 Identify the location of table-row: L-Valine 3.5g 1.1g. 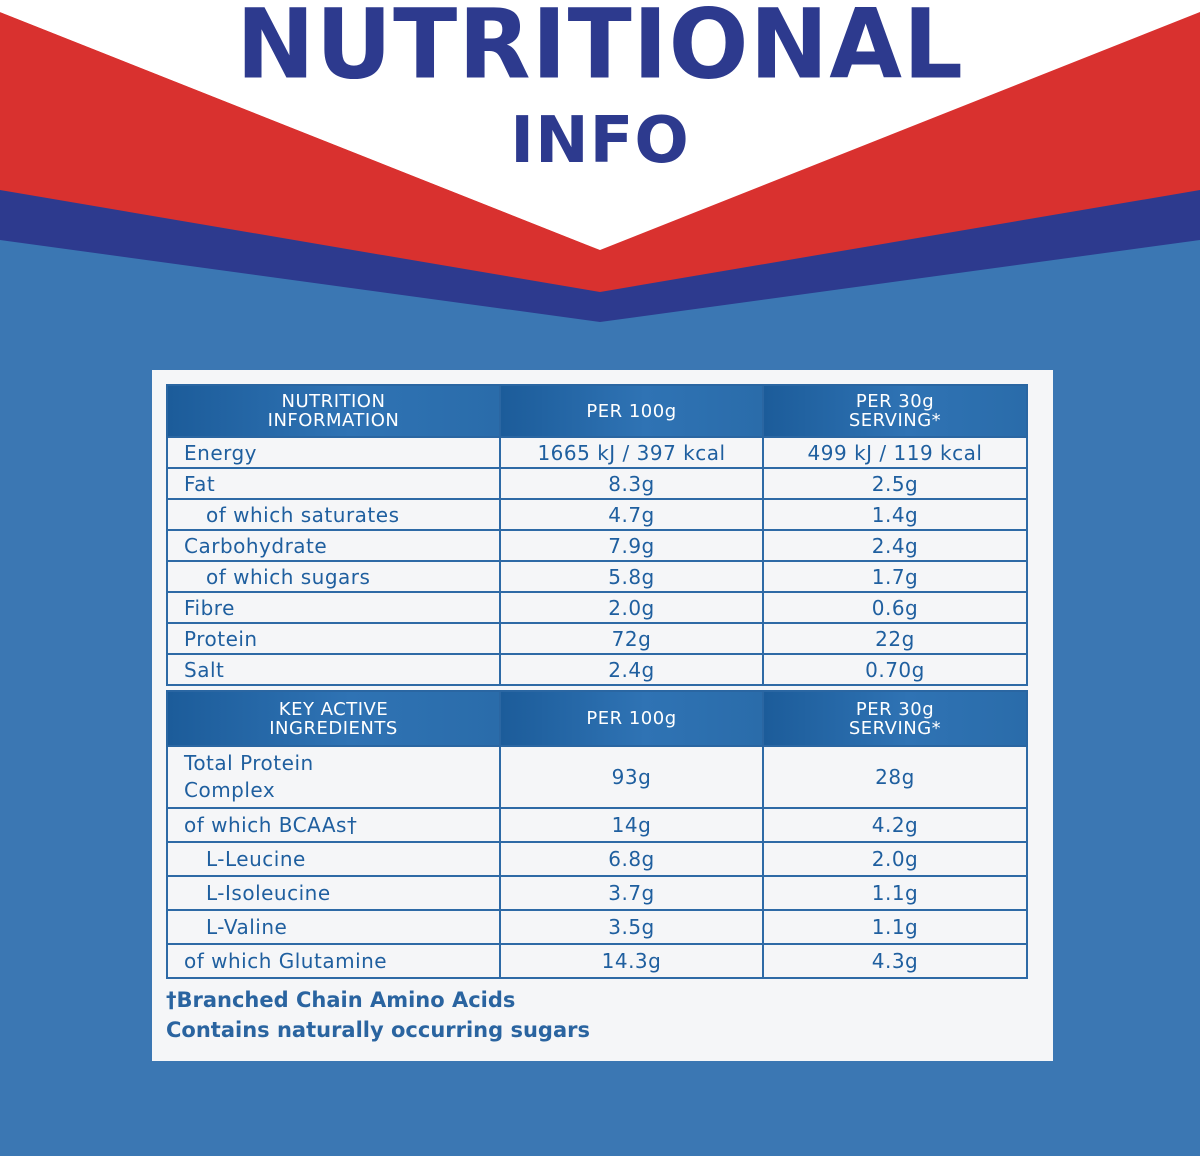
(597, 927).